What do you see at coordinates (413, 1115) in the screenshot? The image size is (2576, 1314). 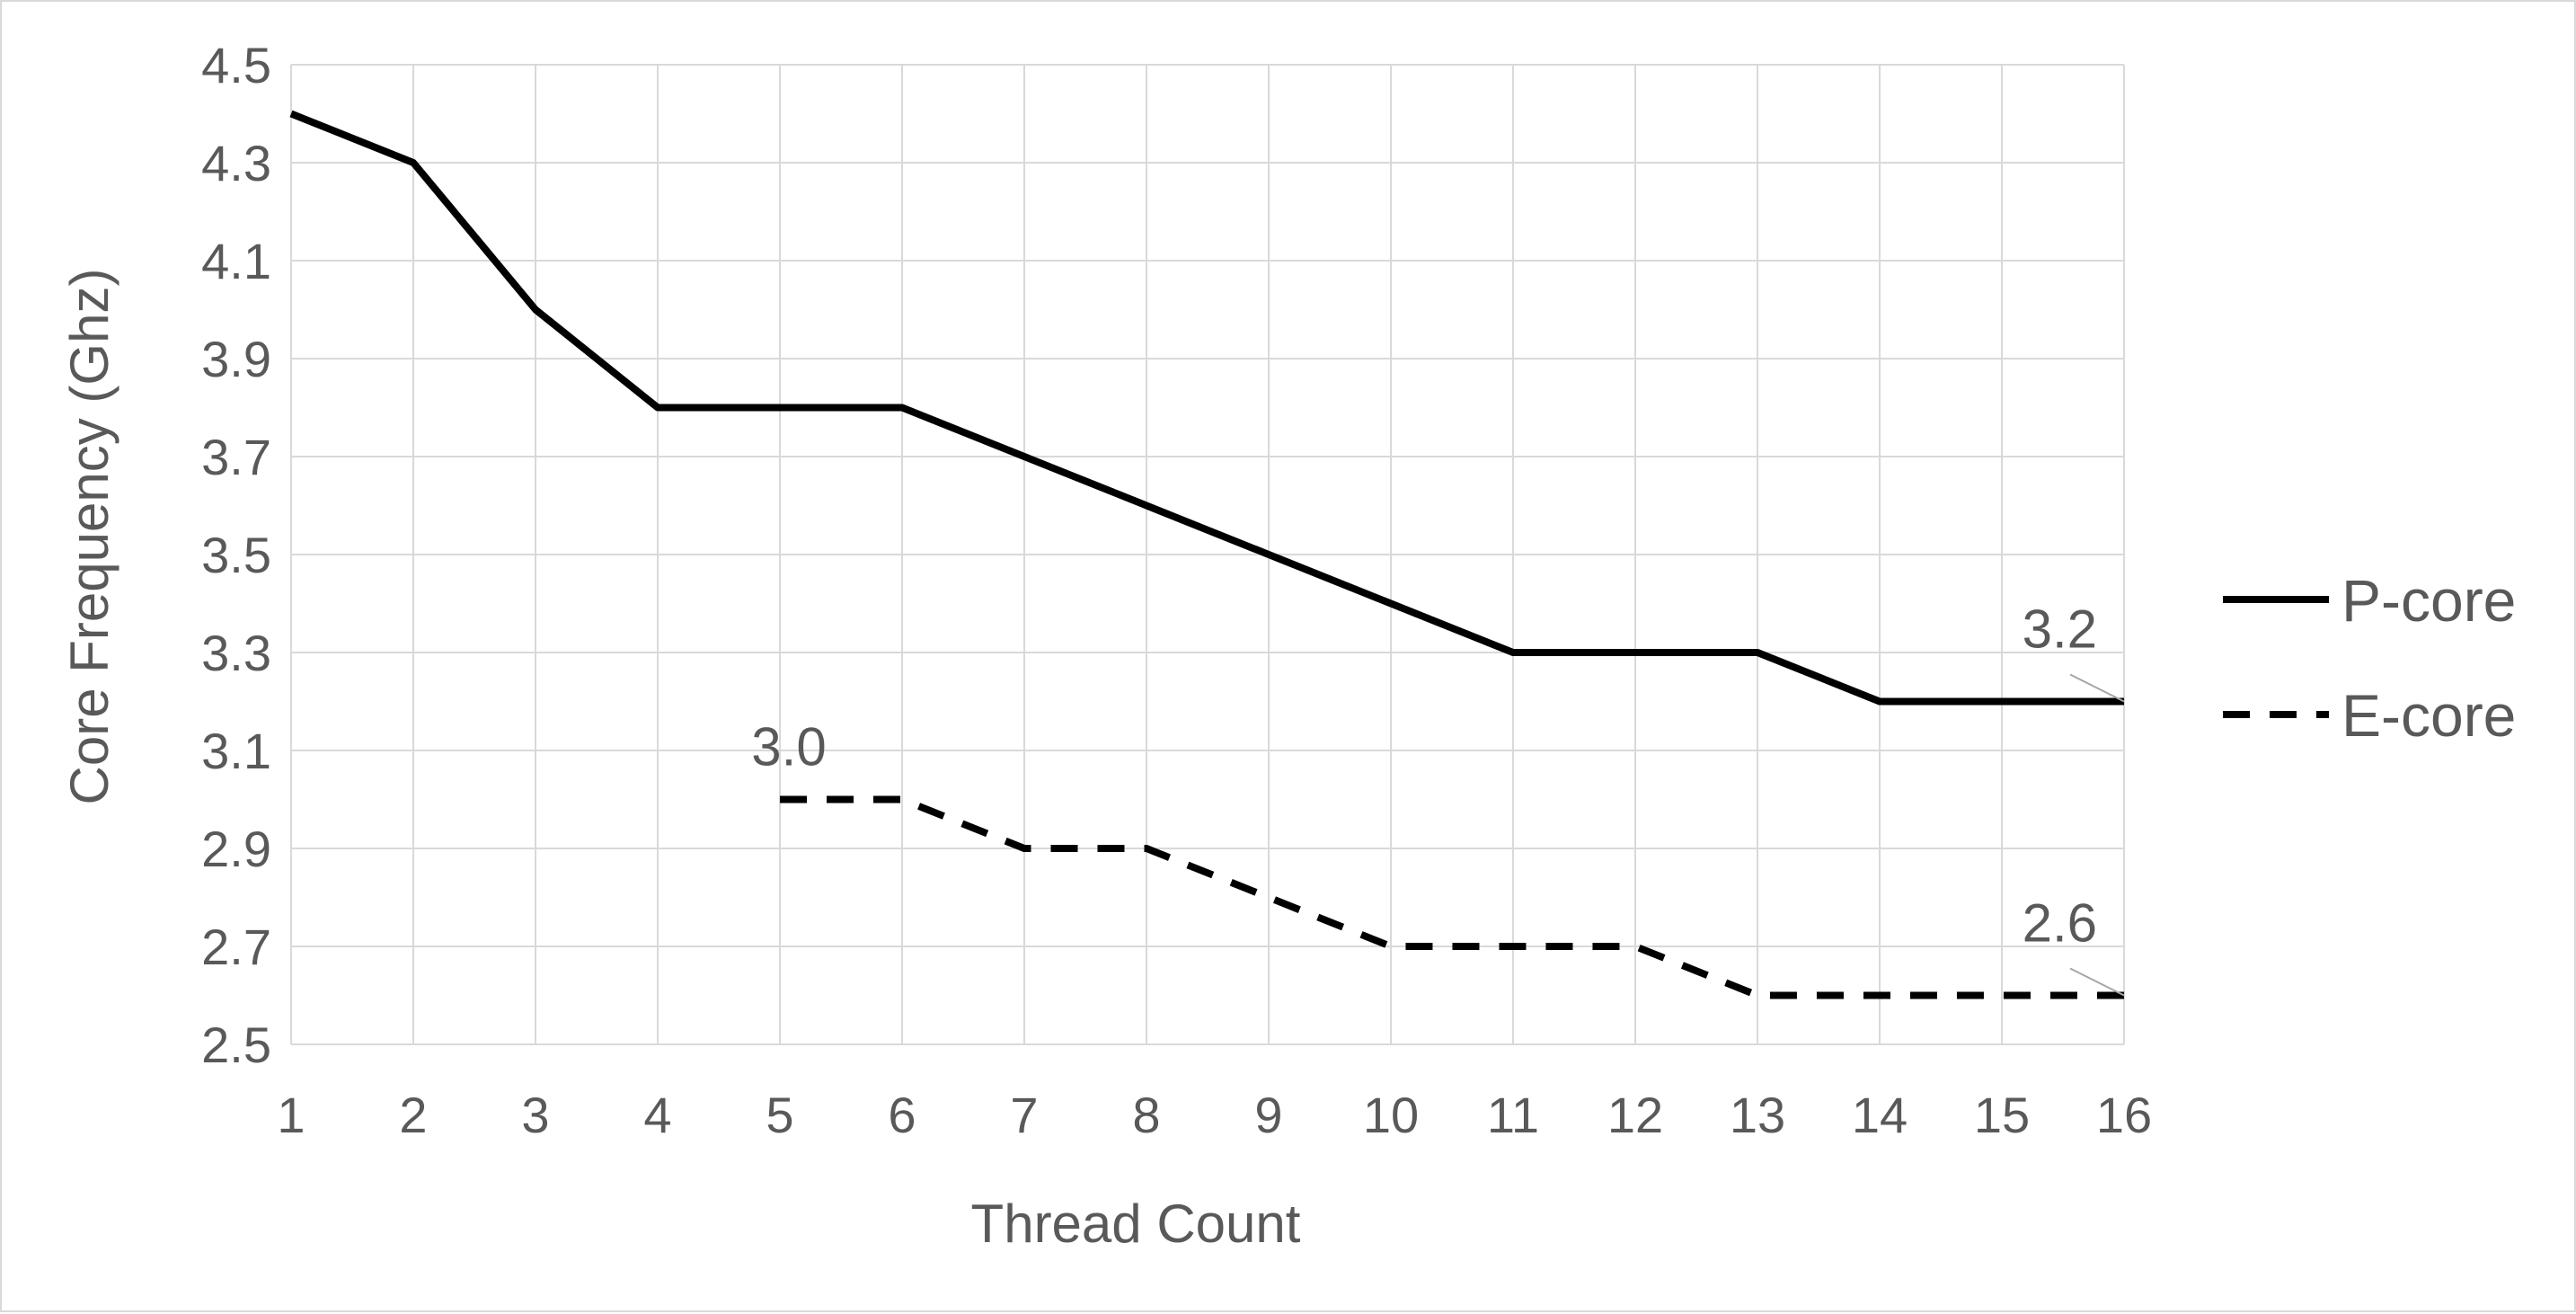 I see `x-tick-label: 2` at bounding box center [413, 1115].